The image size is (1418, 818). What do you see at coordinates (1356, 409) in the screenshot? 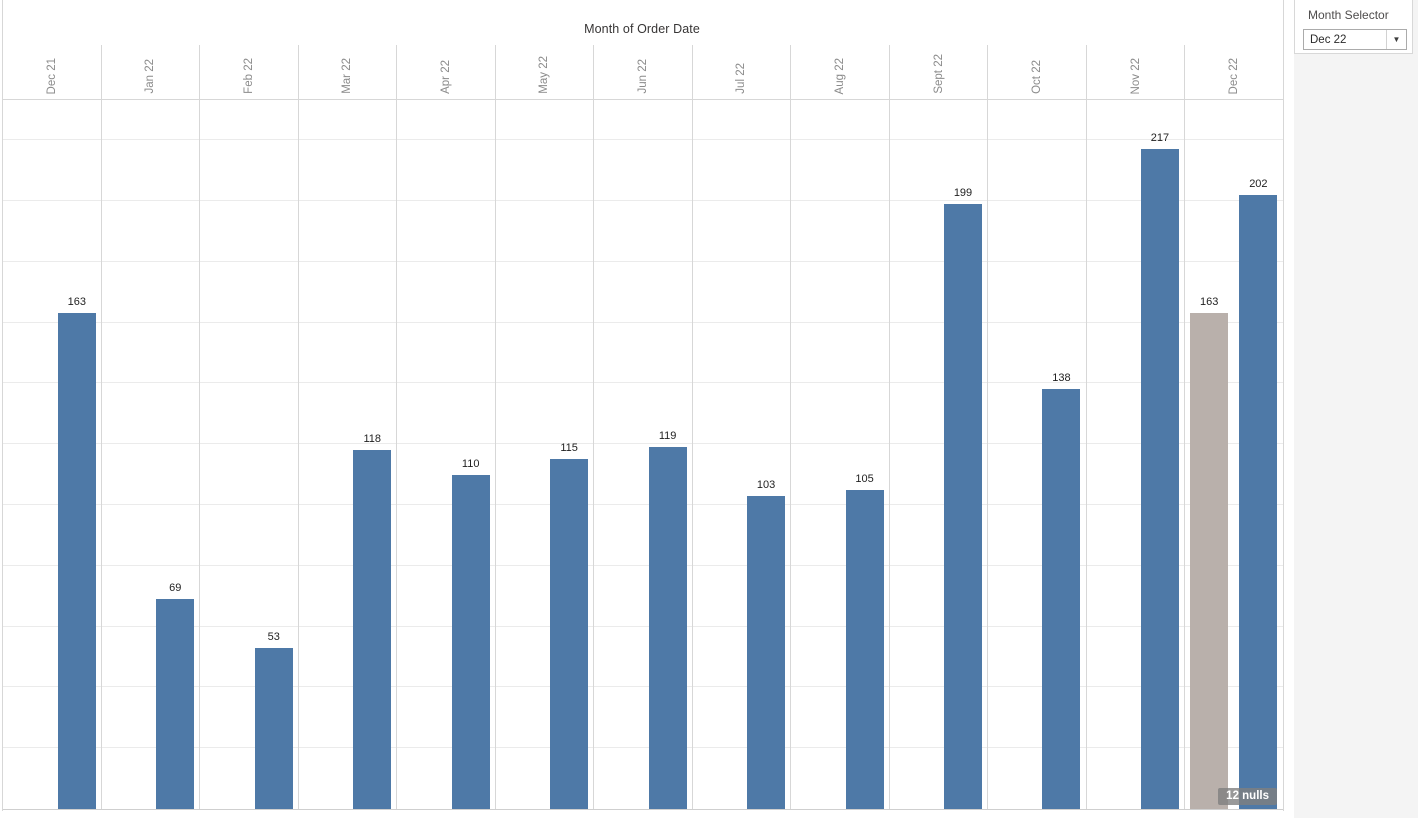
I see `filter-panel: Month Selector Dec 22 ▼` at bounding box center [1356, 409].